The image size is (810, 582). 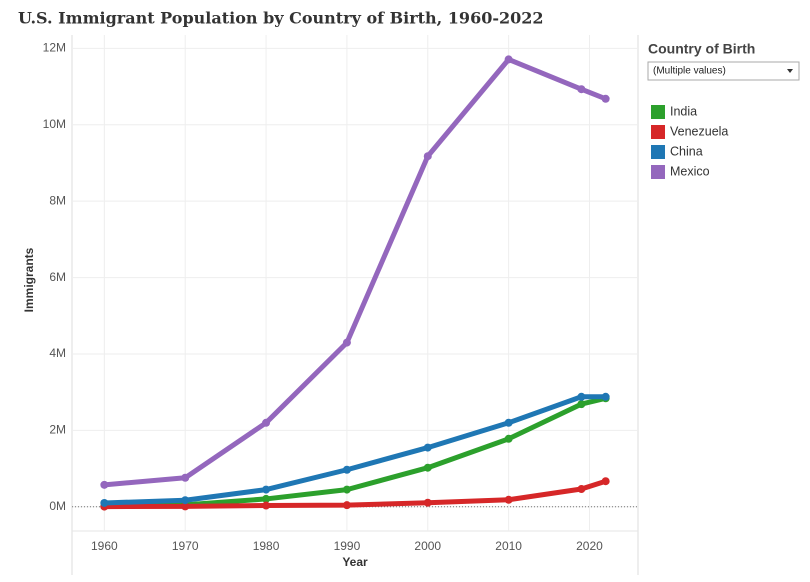 I want to click on legend-title: Country of Birth, so click(x=701, y=49).